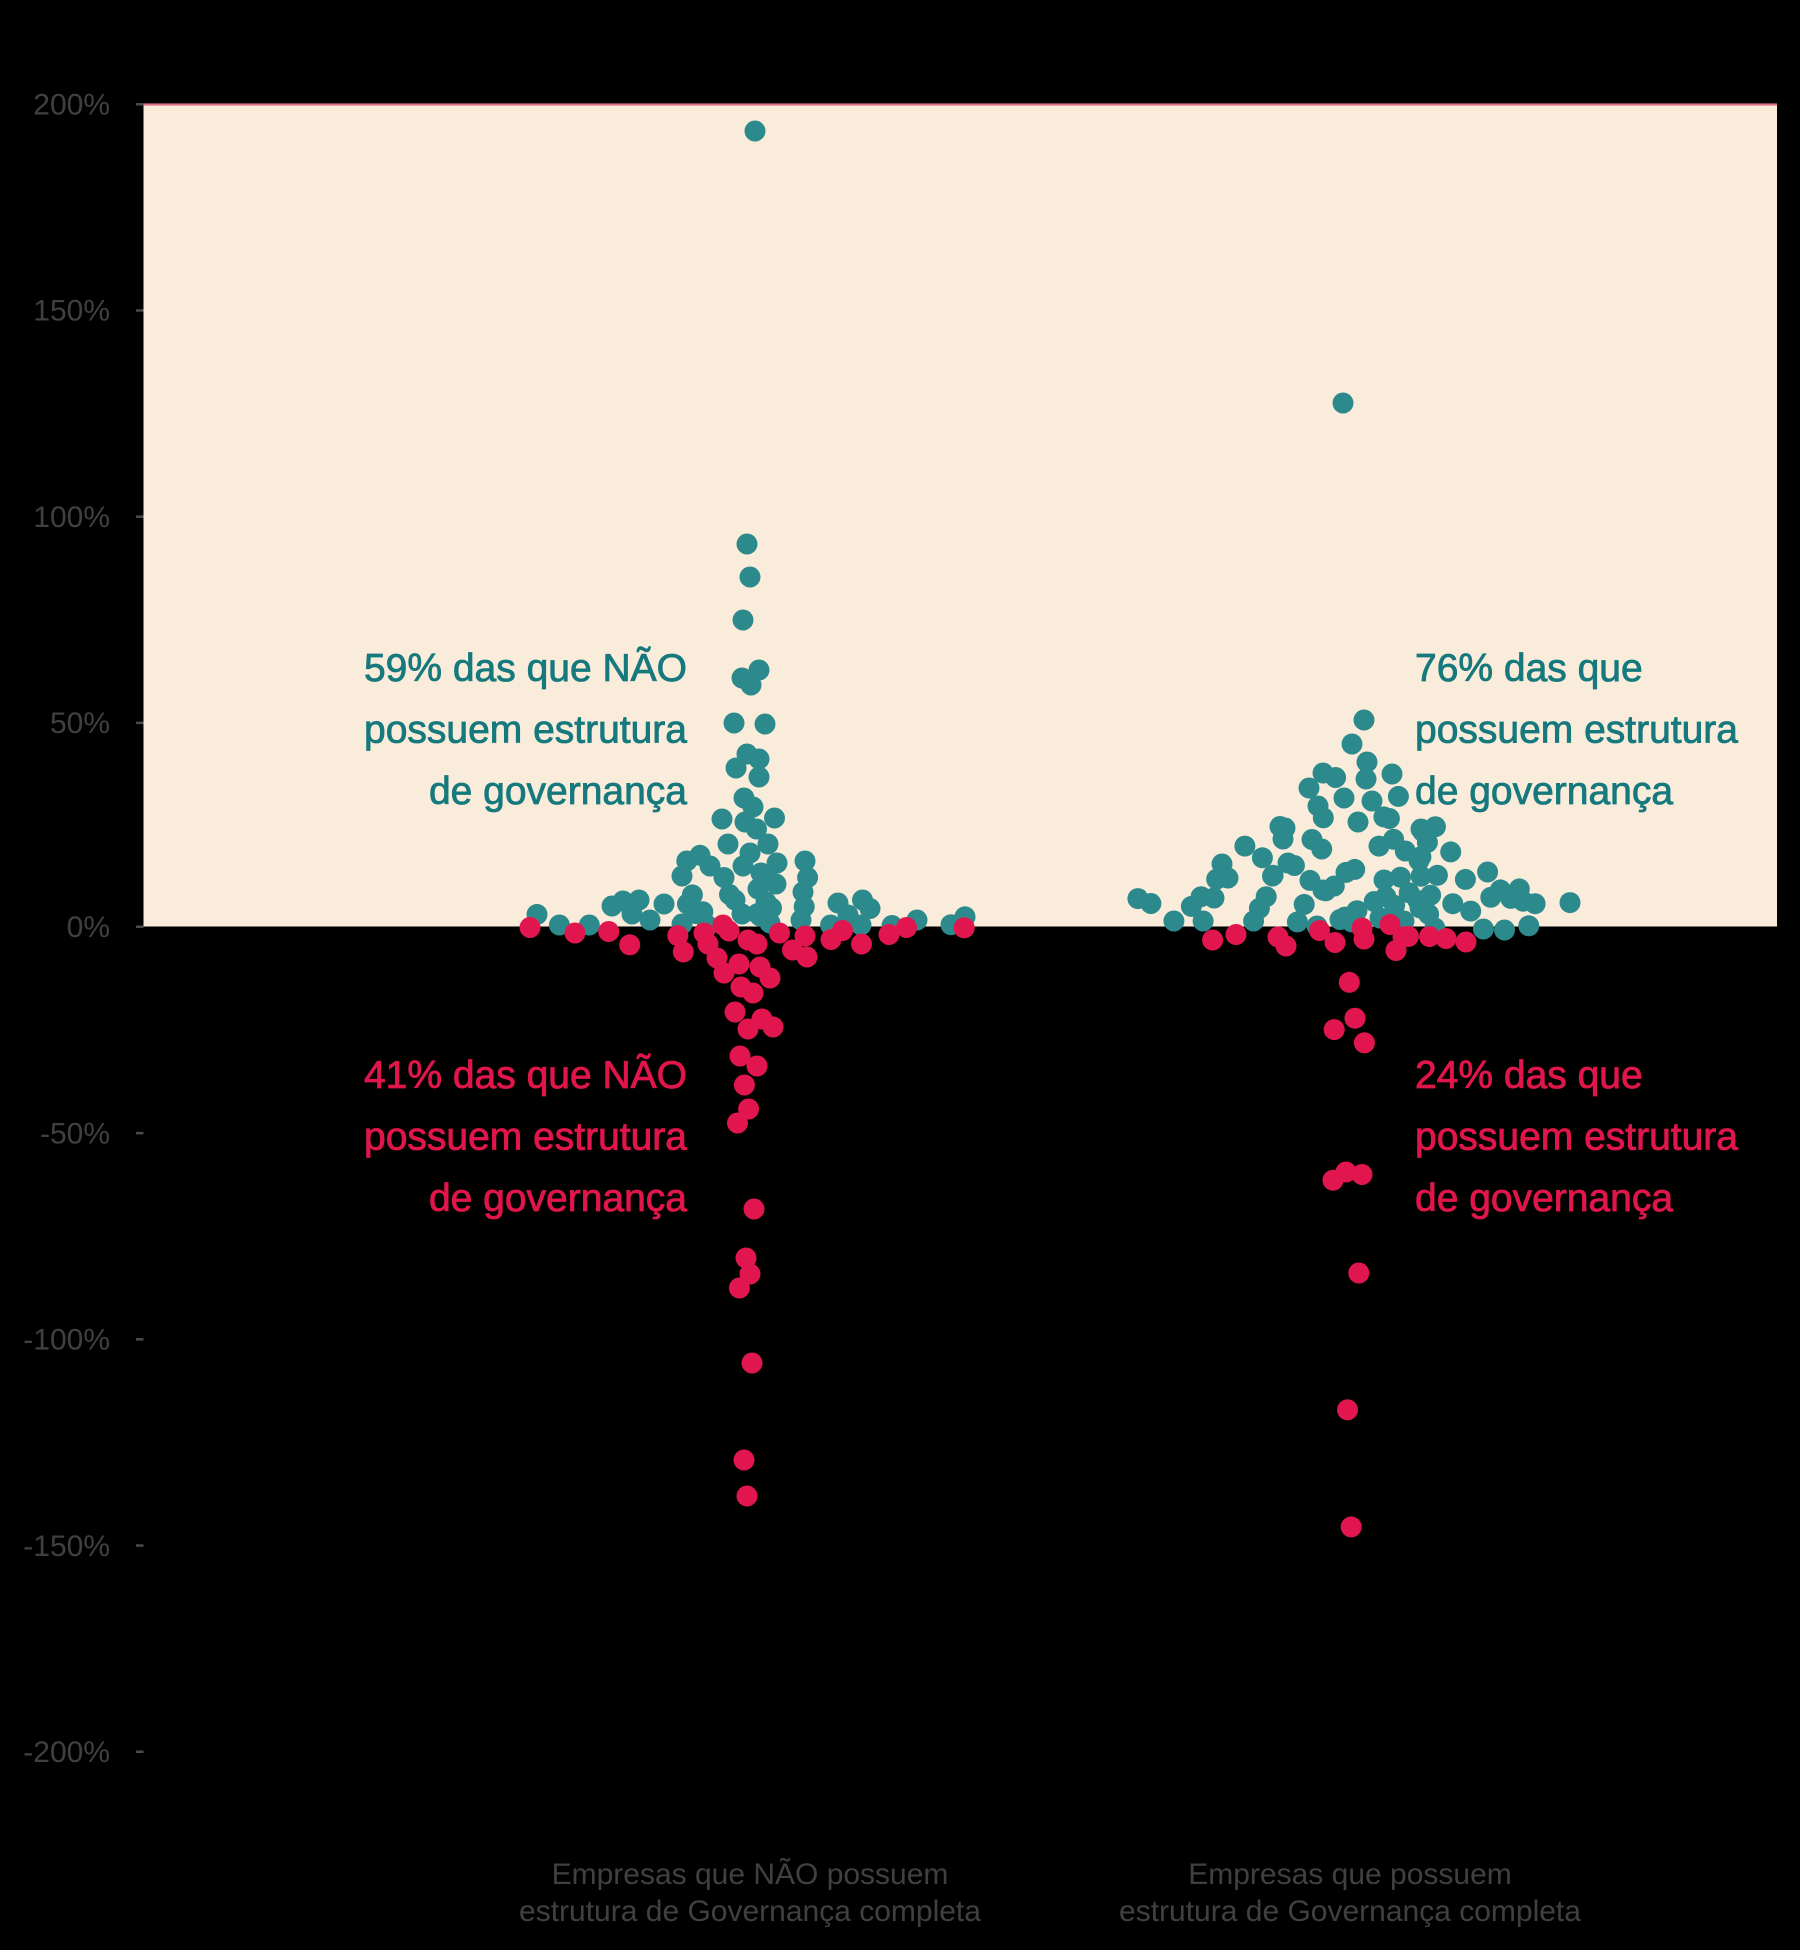 Image resolution: width=1800 pixels, height=1950 pixels. What do you see at coordinates (80, 723) in the screenshot?
I see `svg-text: 50%` at bounding box center [80, 723].